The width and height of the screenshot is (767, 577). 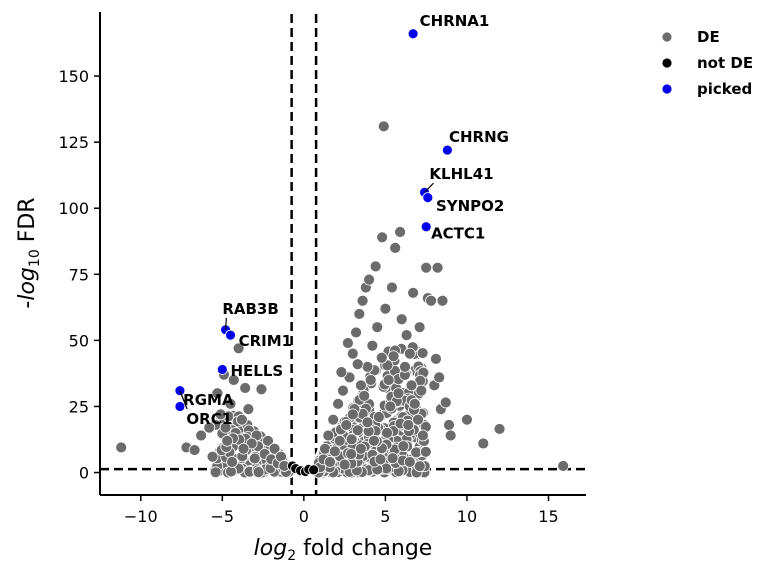 I want to click on gene-label-klhl41: KLHL41, so click(x=461, y=174).